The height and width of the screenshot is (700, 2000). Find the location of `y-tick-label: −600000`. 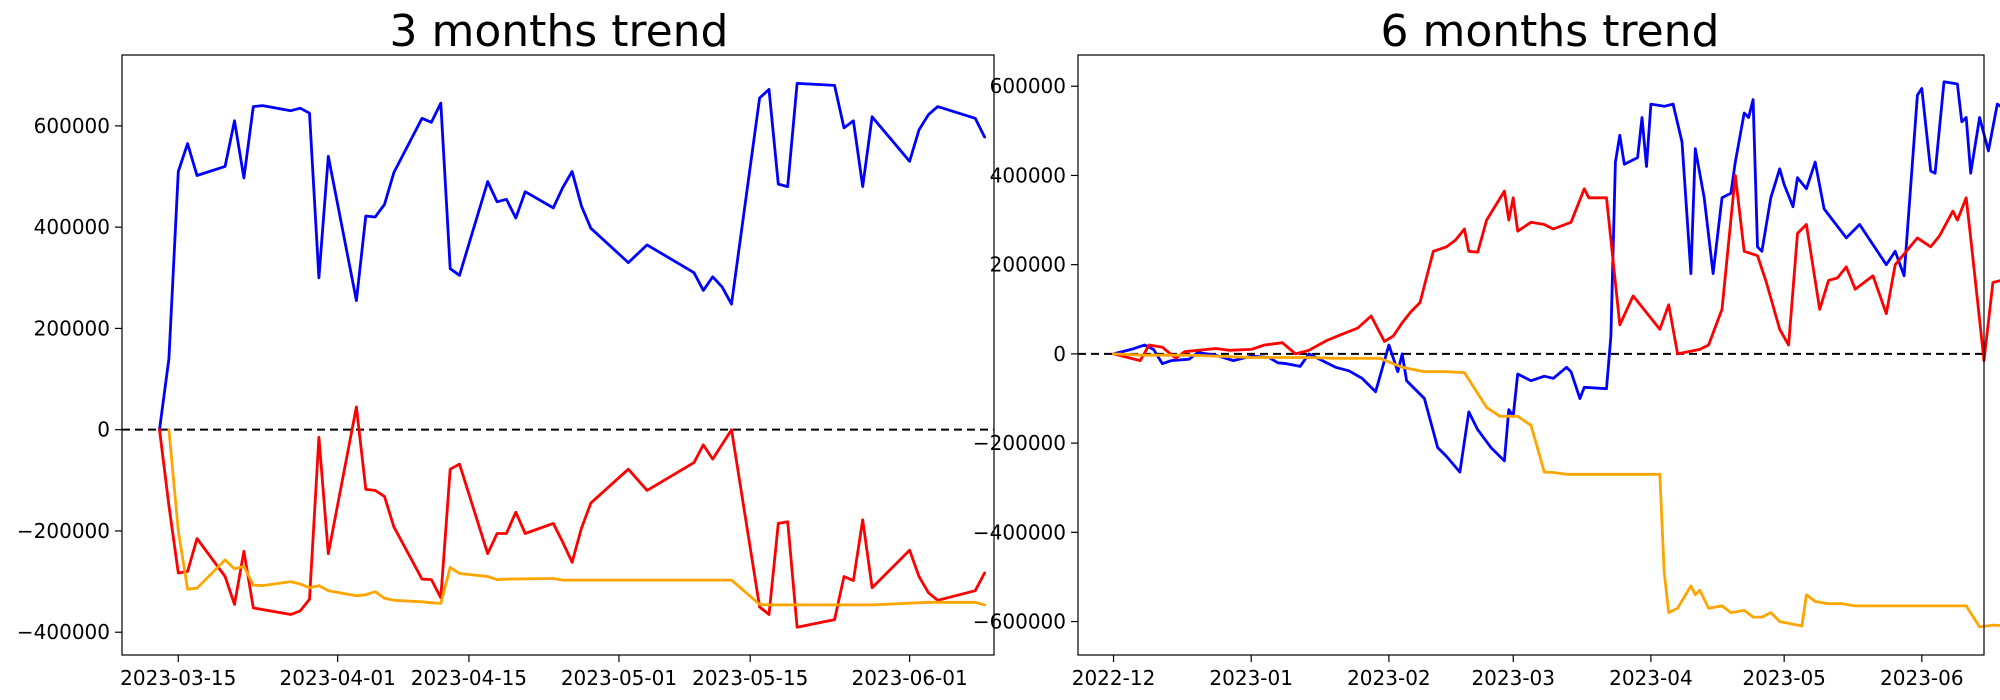

y-tick-label: −600000 is located at coordinates (1019, 622).